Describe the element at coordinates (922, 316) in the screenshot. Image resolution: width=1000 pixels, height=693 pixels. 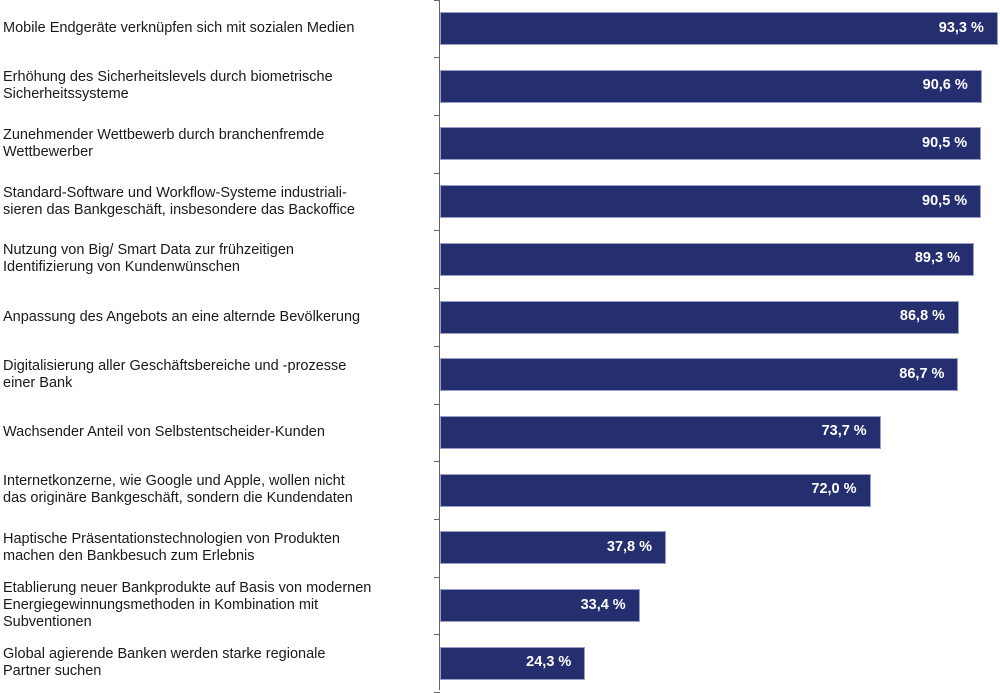
I see `data-label: 86,8 %` at that location.